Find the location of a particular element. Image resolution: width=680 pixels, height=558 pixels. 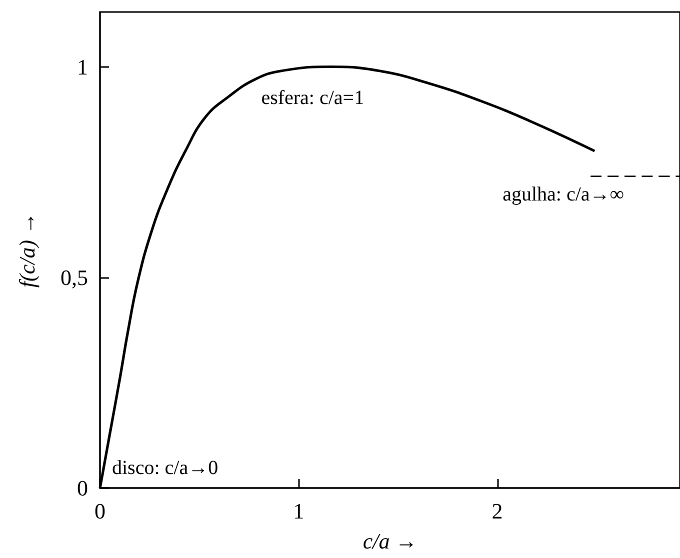

x-tick-label: 2 is located at coordinates (497, 511).